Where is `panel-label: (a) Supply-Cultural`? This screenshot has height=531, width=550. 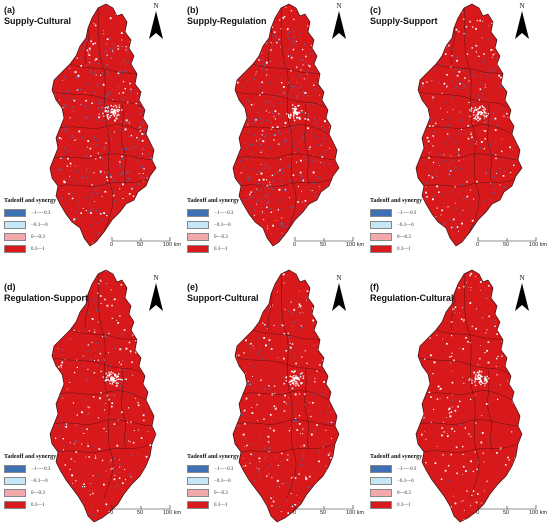 panel-label: (a) Supply-Cultural is located at coordinates (37, 15).